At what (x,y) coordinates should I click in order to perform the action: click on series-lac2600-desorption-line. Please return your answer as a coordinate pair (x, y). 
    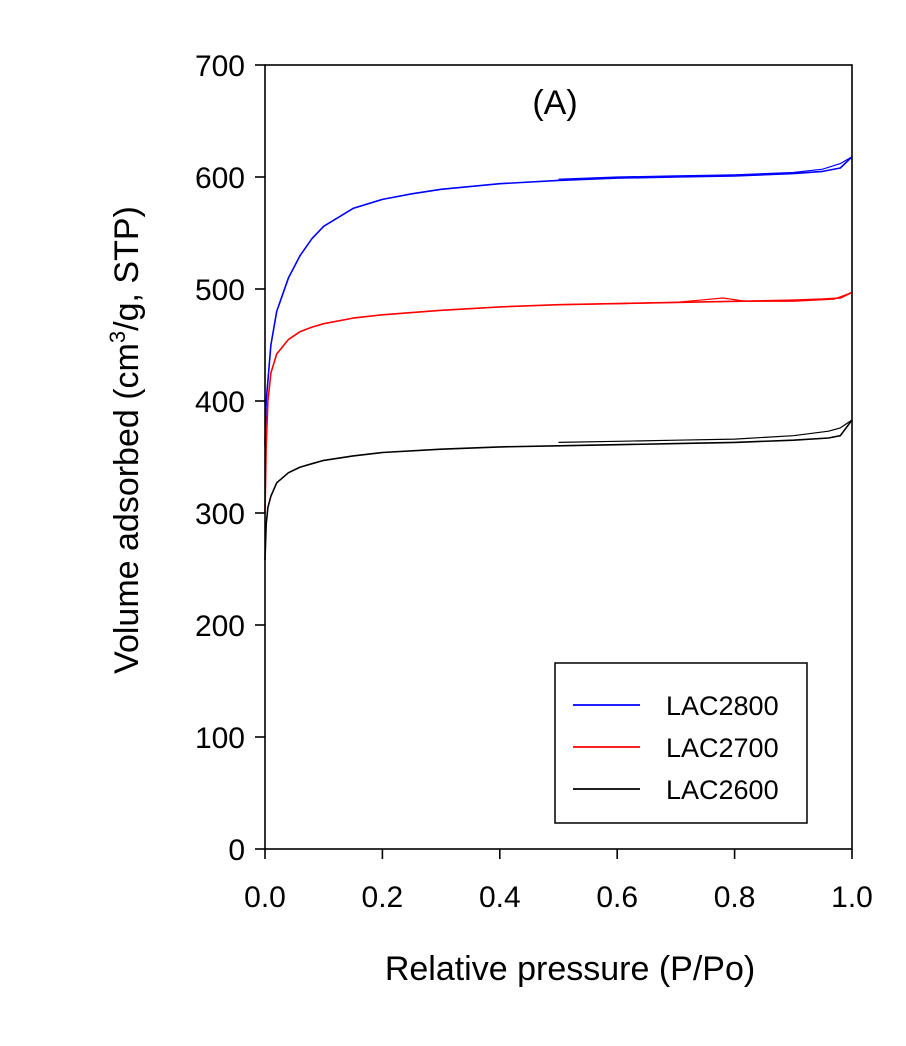
    Looking at the image, I should click on (705, 431).